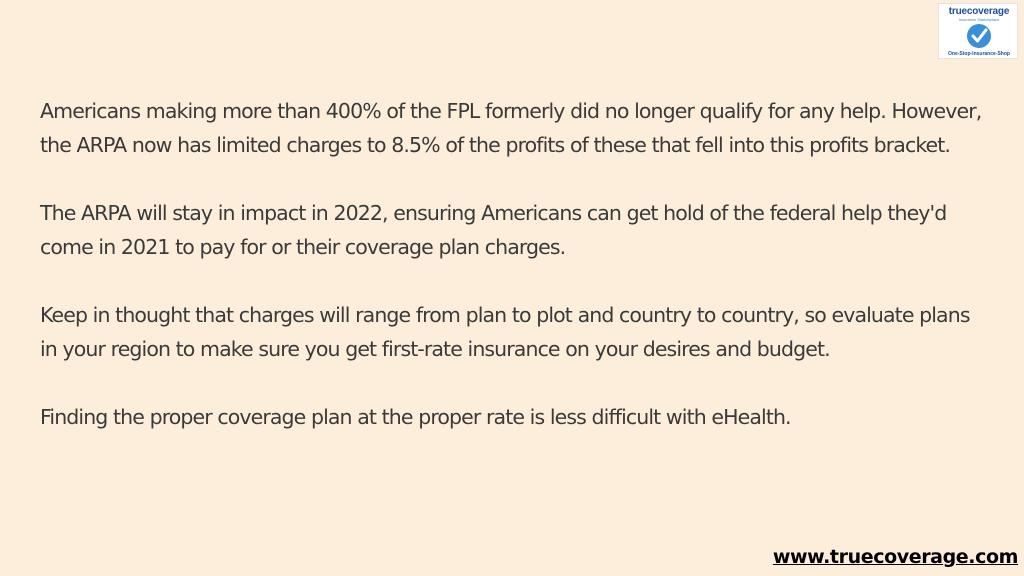  What do you see at coordinates (979, 36) in the screenshot?
I see `checkmark-circle-icon` at bounding box center [979, 36].